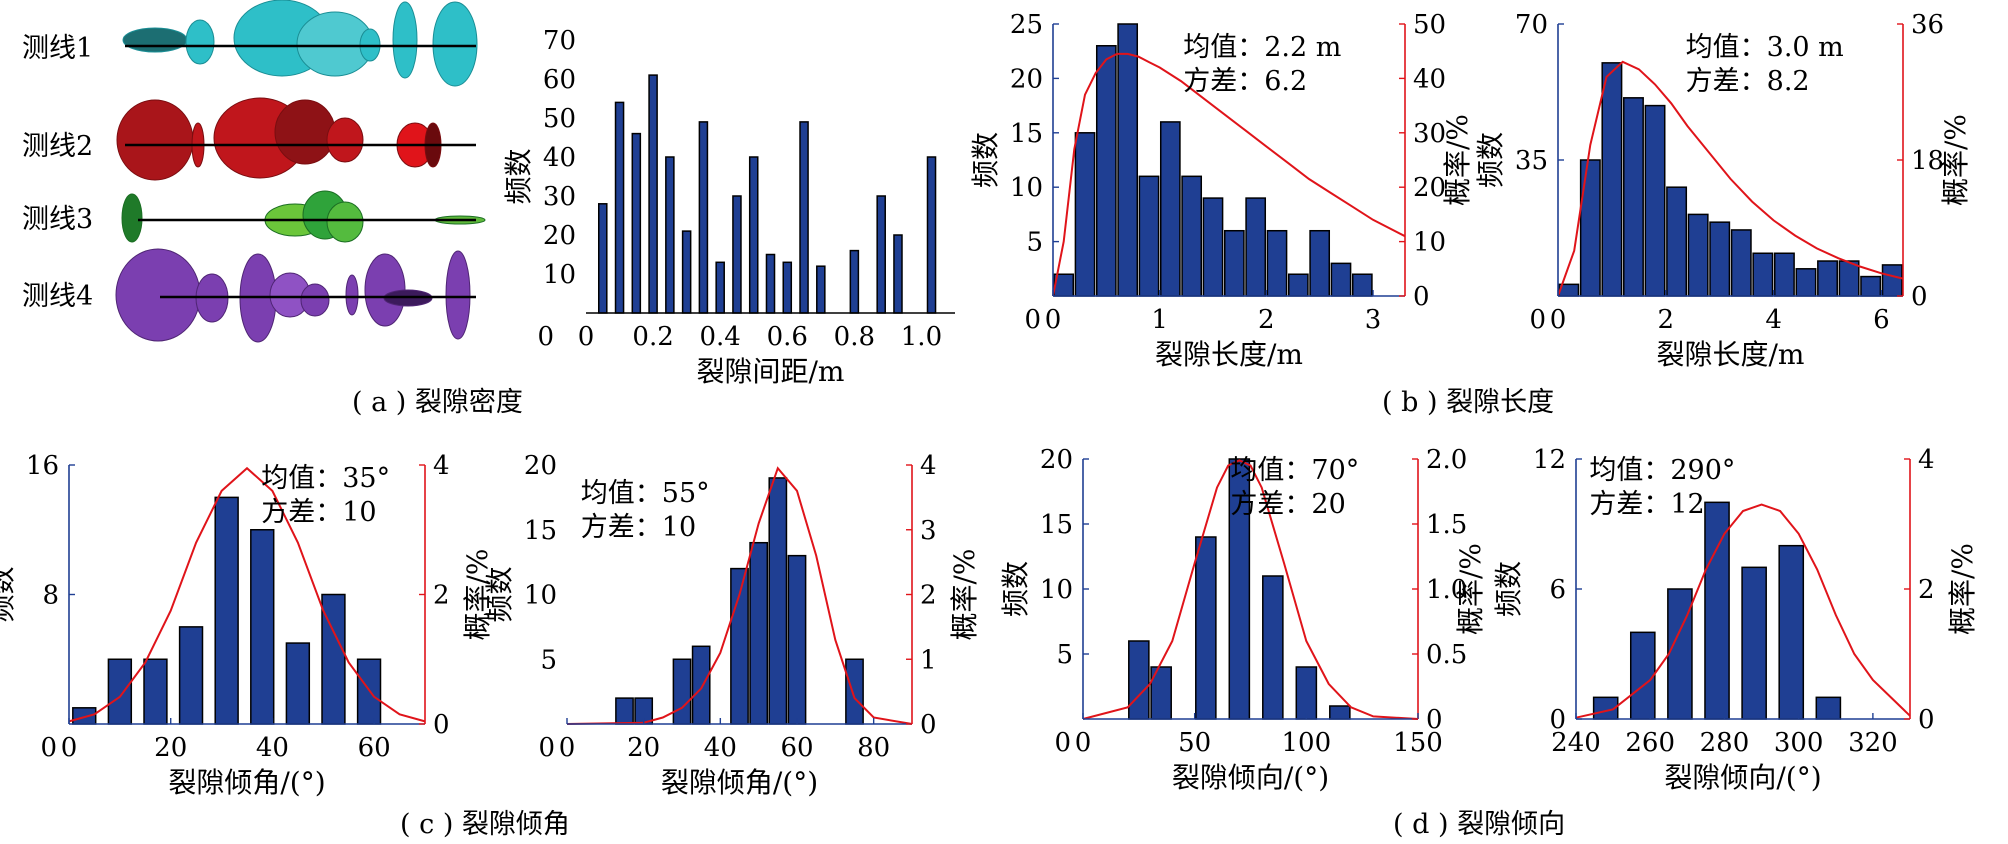  I want to click on y-tick-label: 8, so click(50, 596).